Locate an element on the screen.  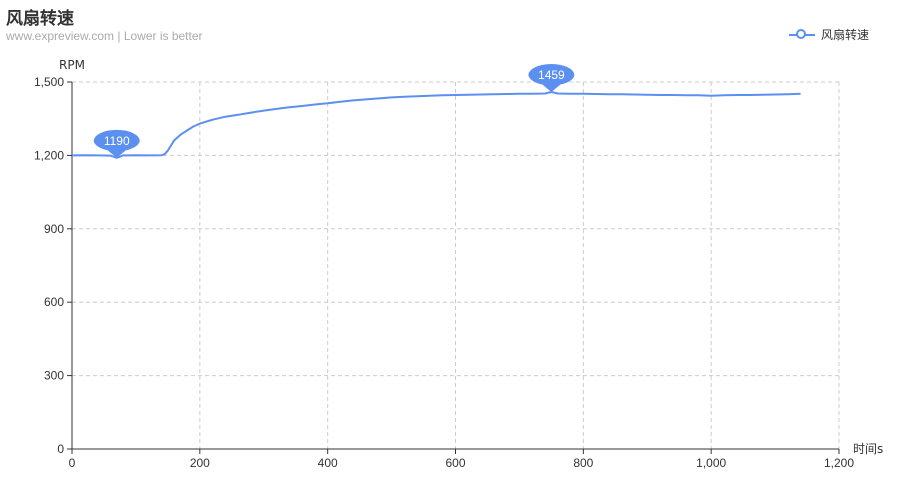
x-tick-label: 0 is located at coordinates (72, 463).